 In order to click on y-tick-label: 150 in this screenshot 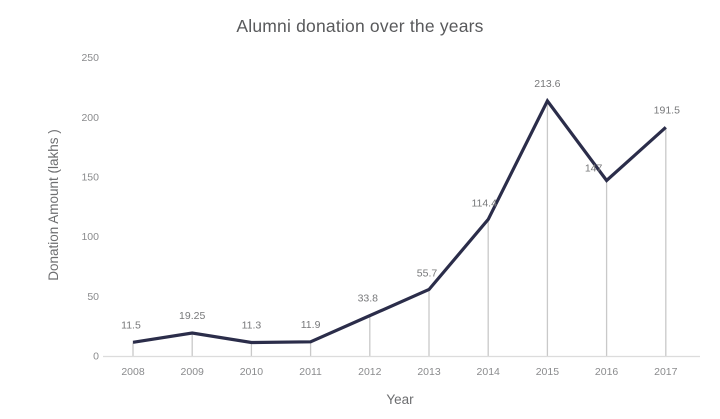, I will do `click(90, 178)`.